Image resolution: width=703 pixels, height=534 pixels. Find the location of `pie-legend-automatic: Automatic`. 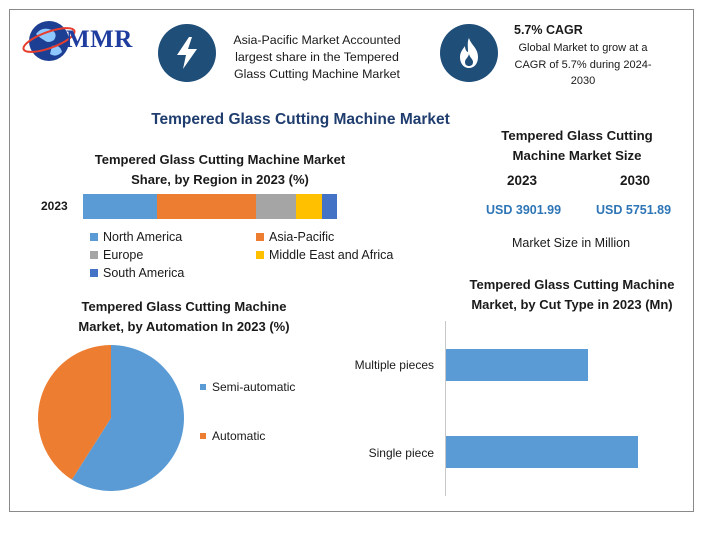

pie-legend-automatic: Automatic is located at coordinates (232, 436).